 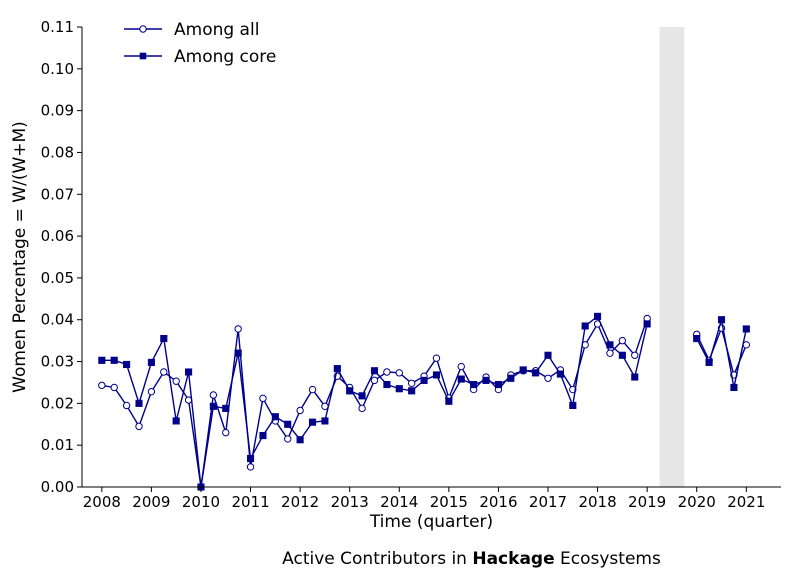 I want to click on caption-prefix: Active Contributors in, so click(x=377, y=559).